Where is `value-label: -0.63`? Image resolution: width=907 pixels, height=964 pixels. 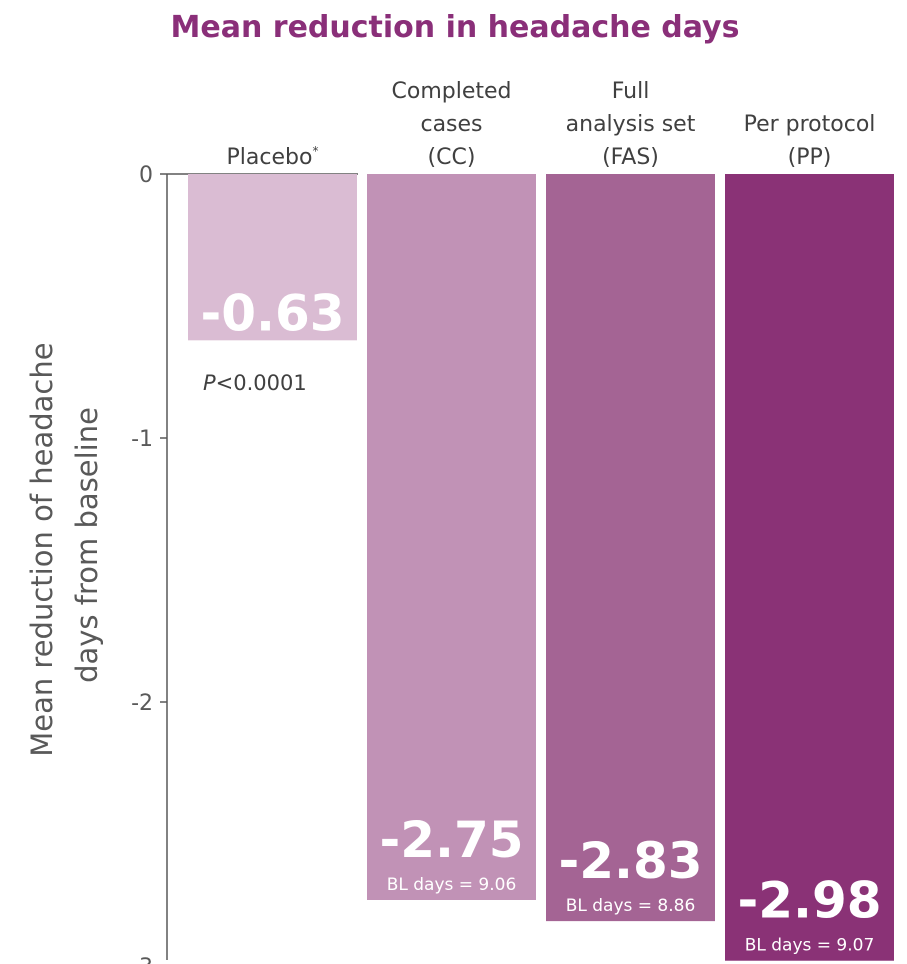
value-label: -0.63 is located at coordinates (272, 313).